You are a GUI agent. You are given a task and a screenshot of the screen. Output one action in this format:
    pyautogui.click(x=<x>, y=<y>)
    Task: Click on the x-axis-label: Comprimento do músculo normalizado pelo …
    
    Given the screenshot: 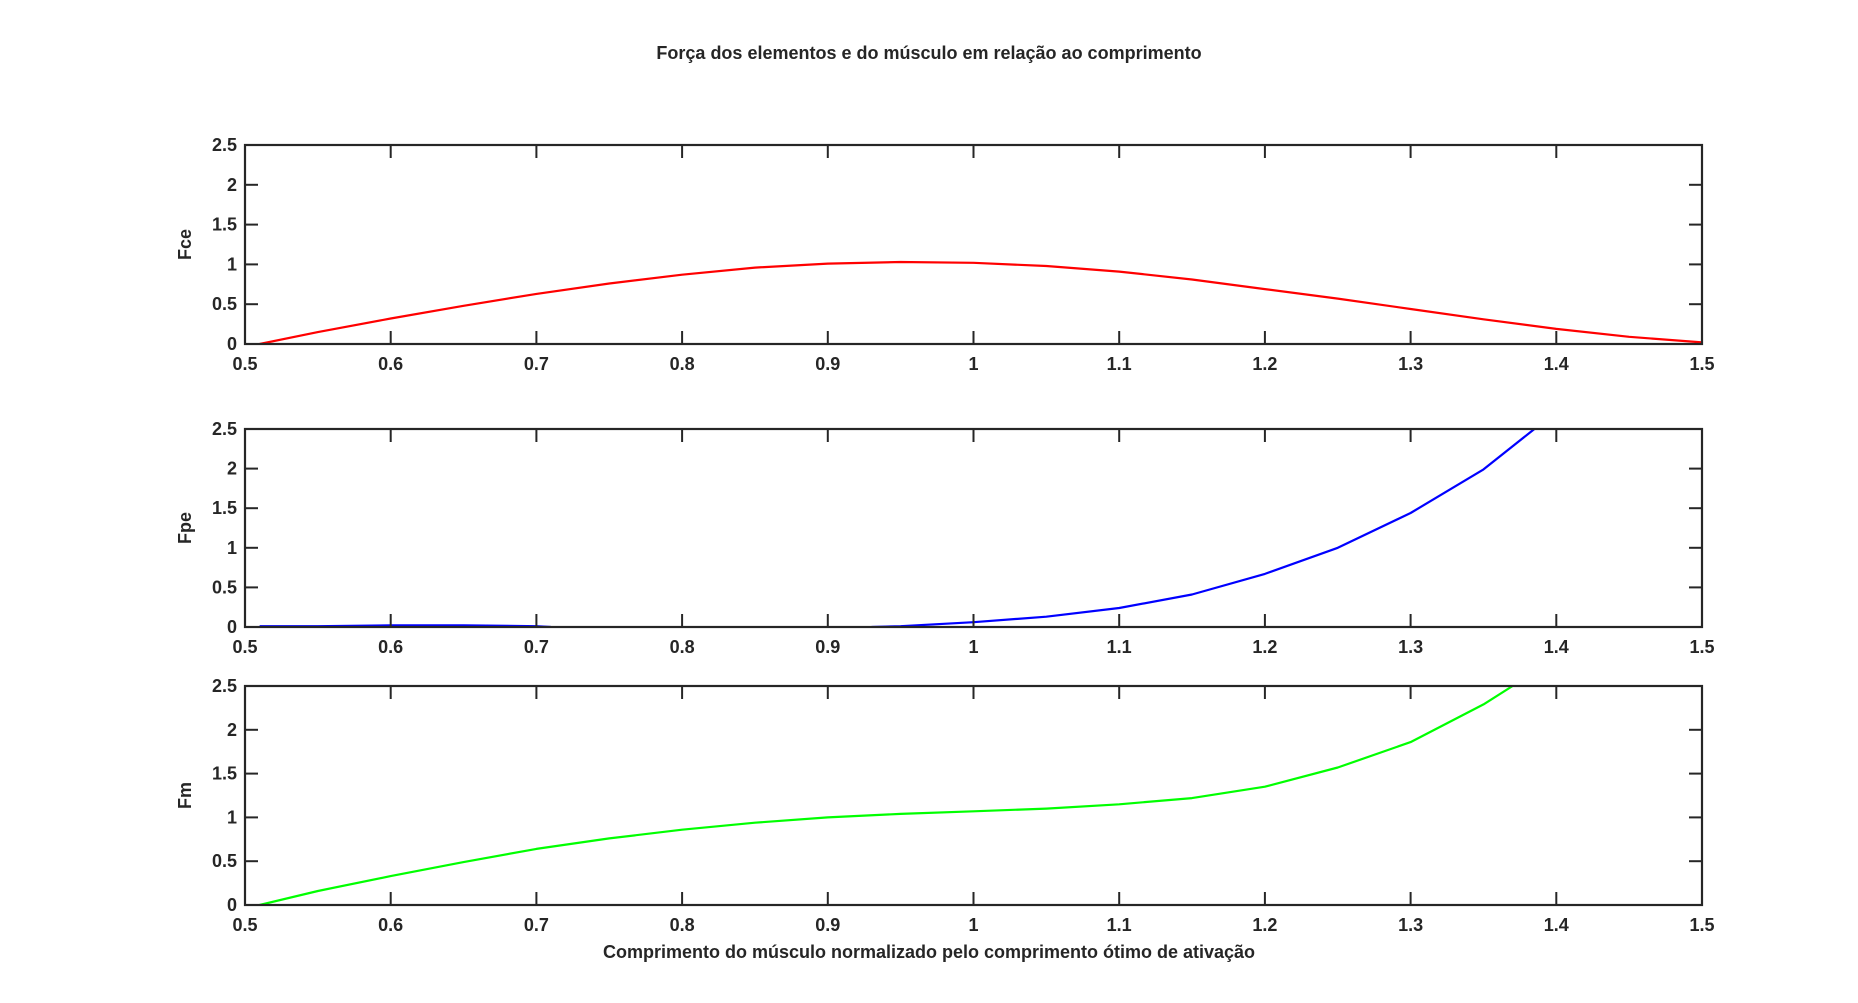 What is the action you would take?
    pyautogui.click(x=929, y=952)
    